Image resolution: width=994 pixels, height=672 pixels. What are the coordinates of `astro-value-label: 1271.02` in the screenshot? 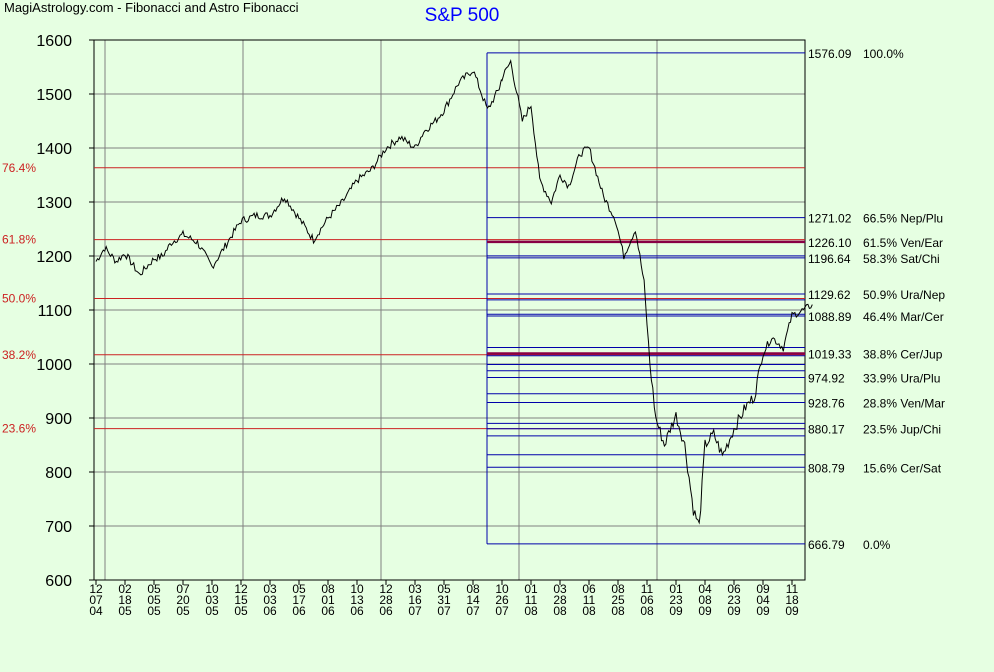 It's located at (830, 219).